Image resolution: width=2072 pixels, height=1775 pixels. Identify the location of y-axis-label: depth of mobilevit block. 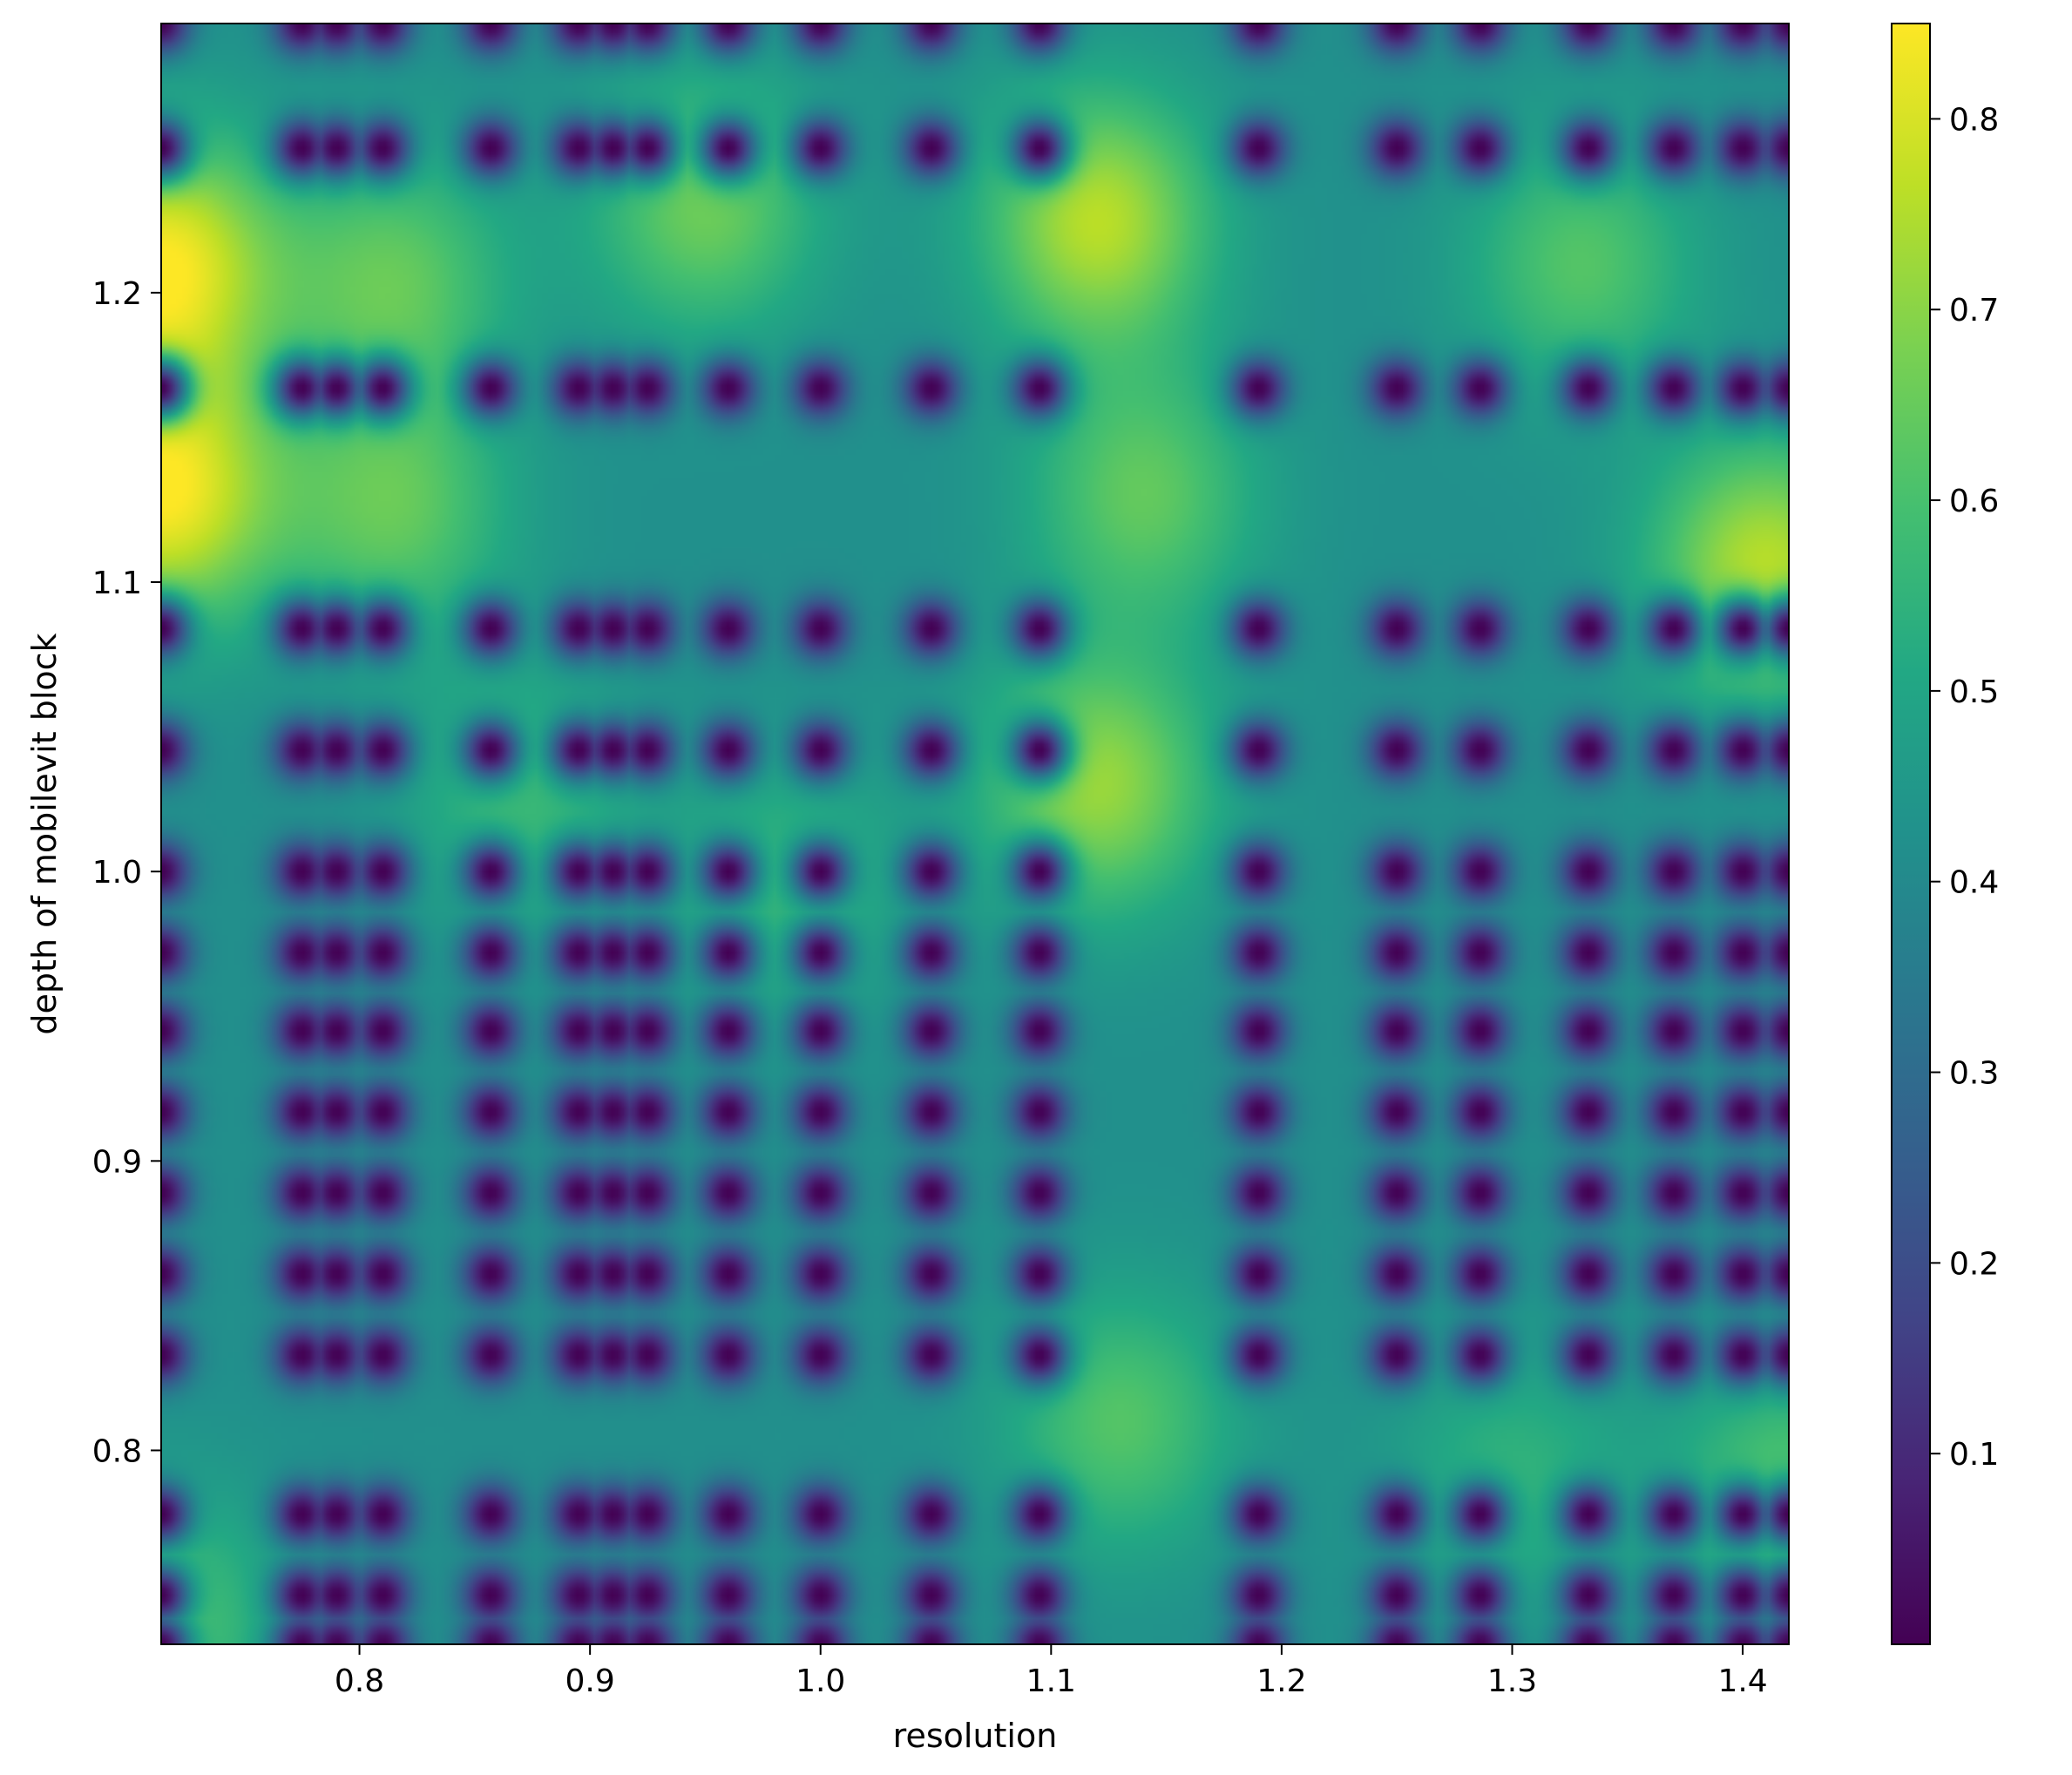
(45, 833).